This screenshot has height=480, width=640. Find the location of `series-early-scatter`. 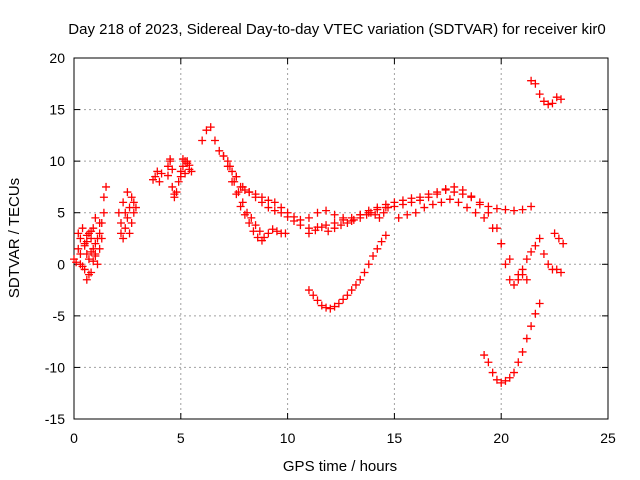

series-early-scatter is located at coordinates (90, 233).